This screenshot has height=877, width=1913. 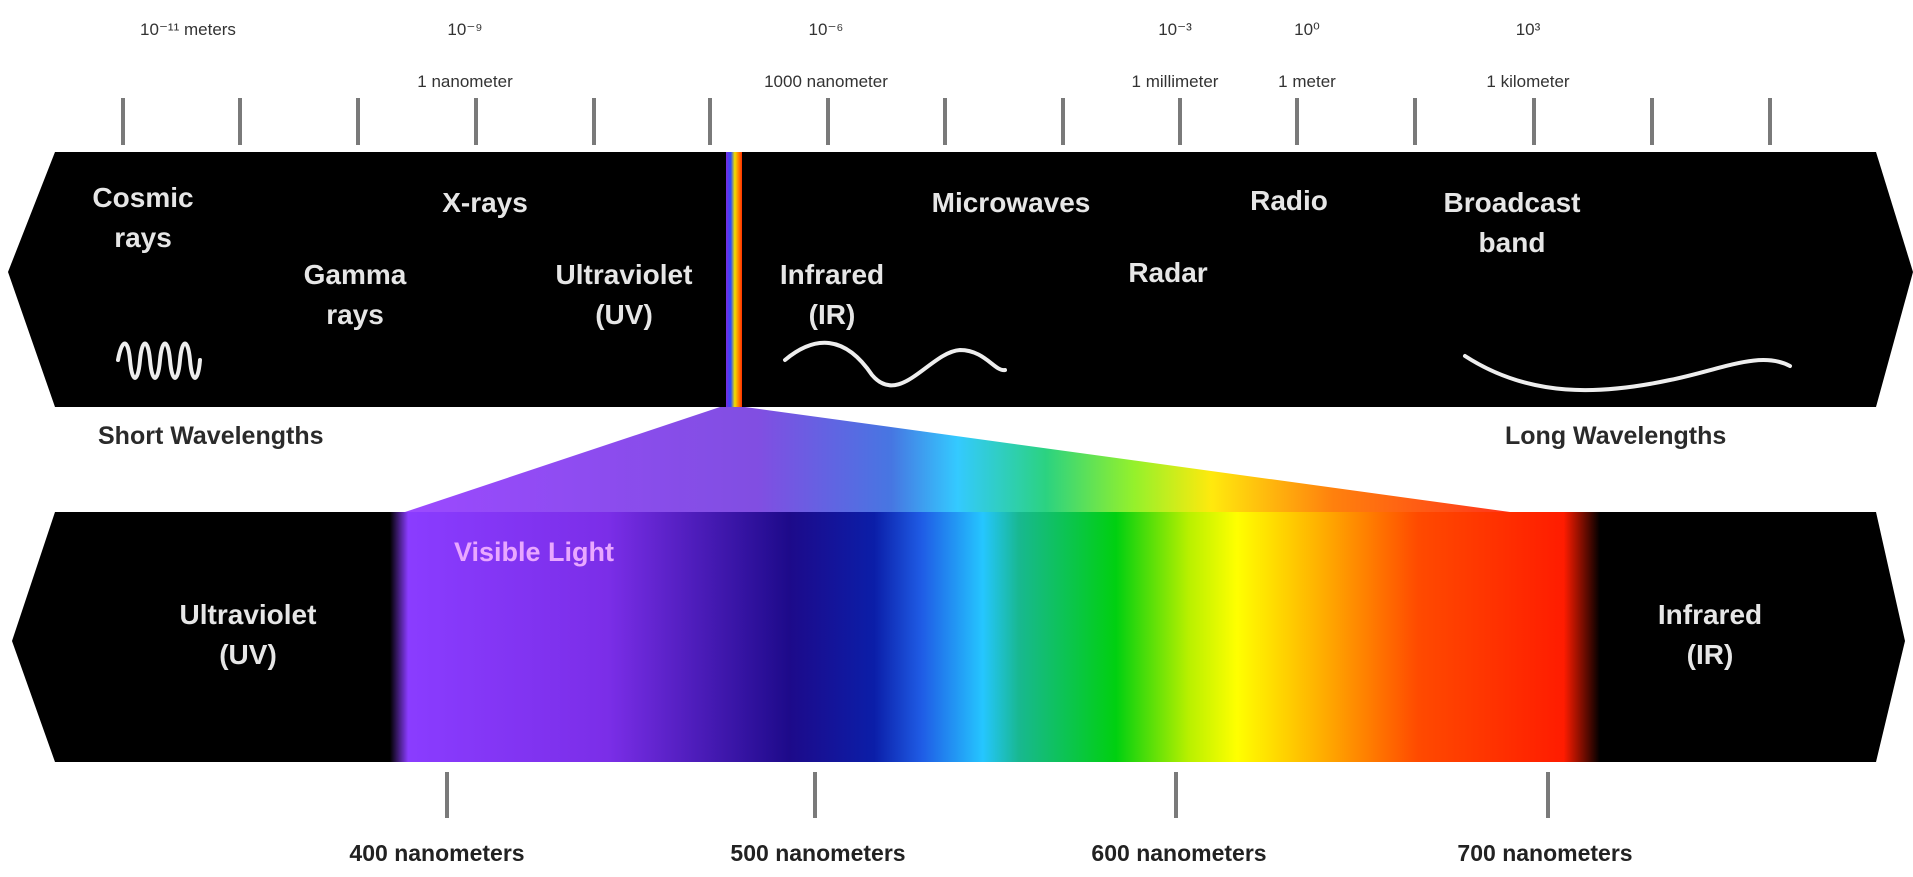 What do you see at coordinates (465, 81) in the screenshot?
I see `scale-unit: 1 nanometer` at bounding box center [465, 81].